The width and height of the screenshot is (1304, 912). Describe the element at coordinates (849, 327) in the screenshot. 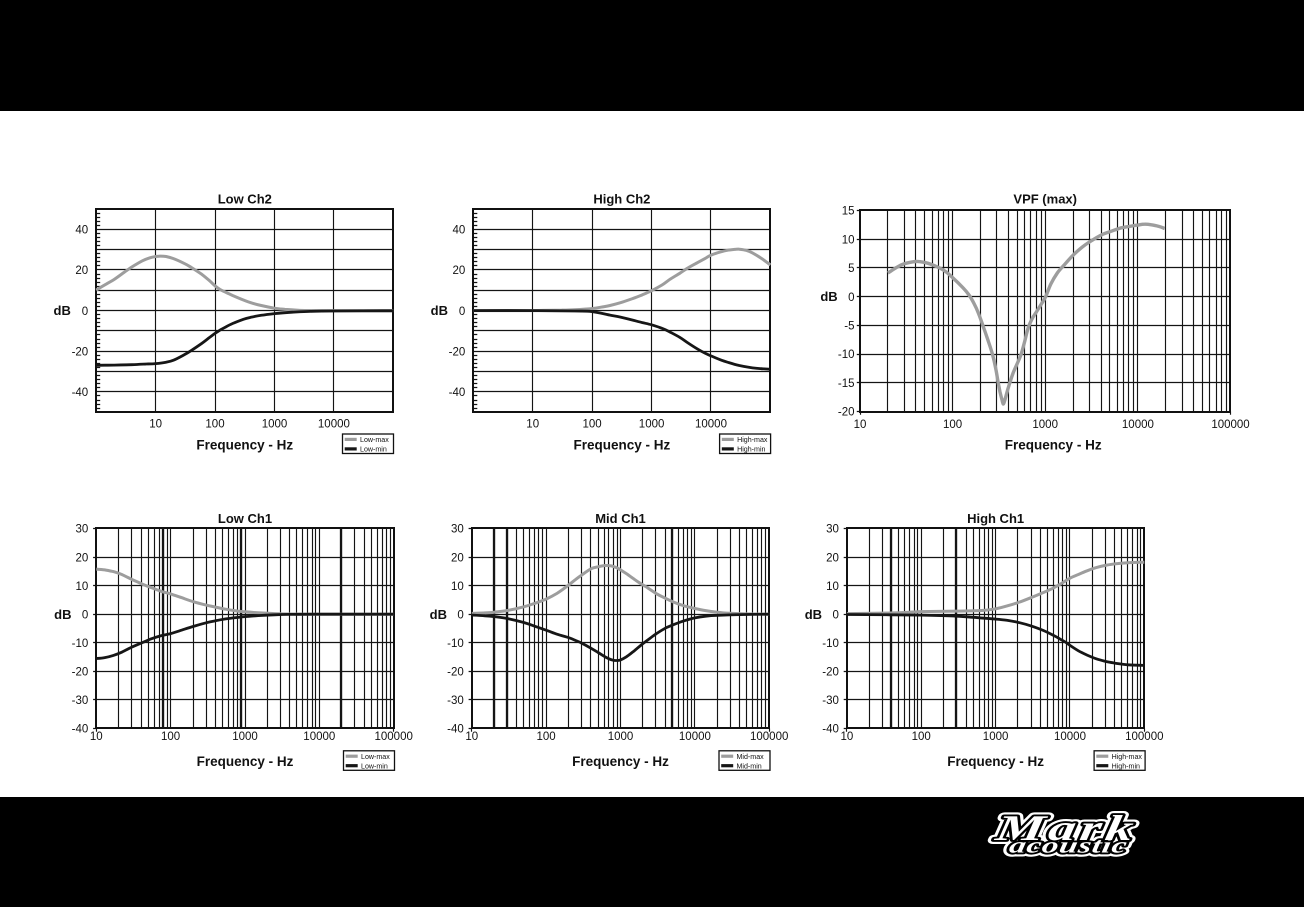

I see `svg-text: -5` at that location.